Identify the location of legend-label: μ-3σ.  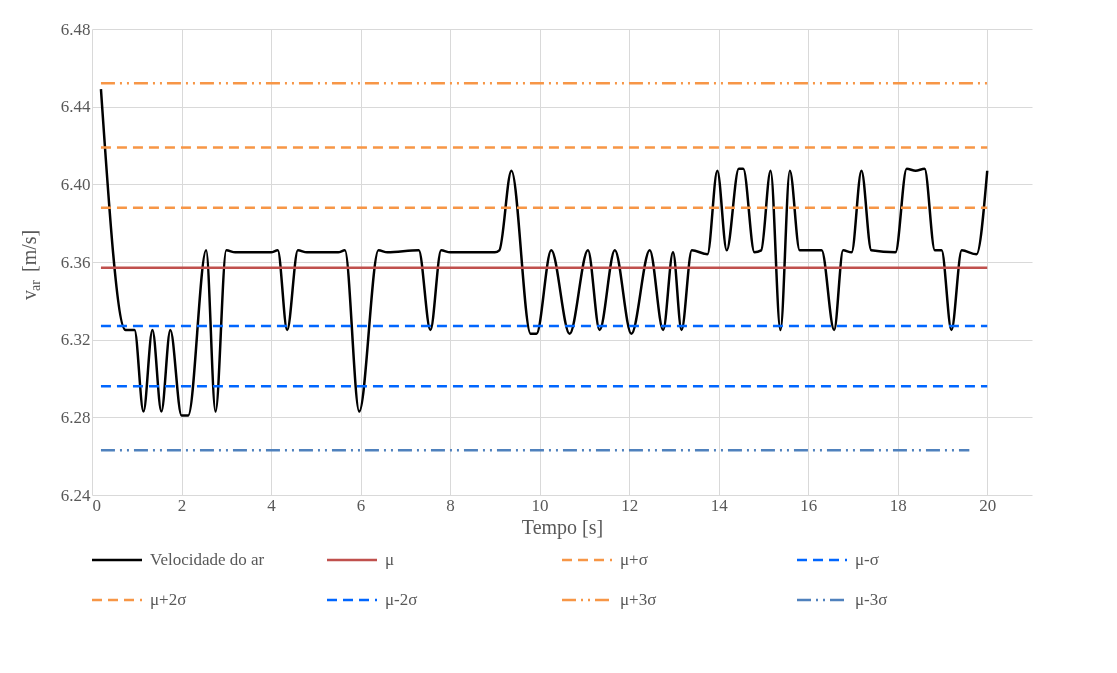
(871, 599).